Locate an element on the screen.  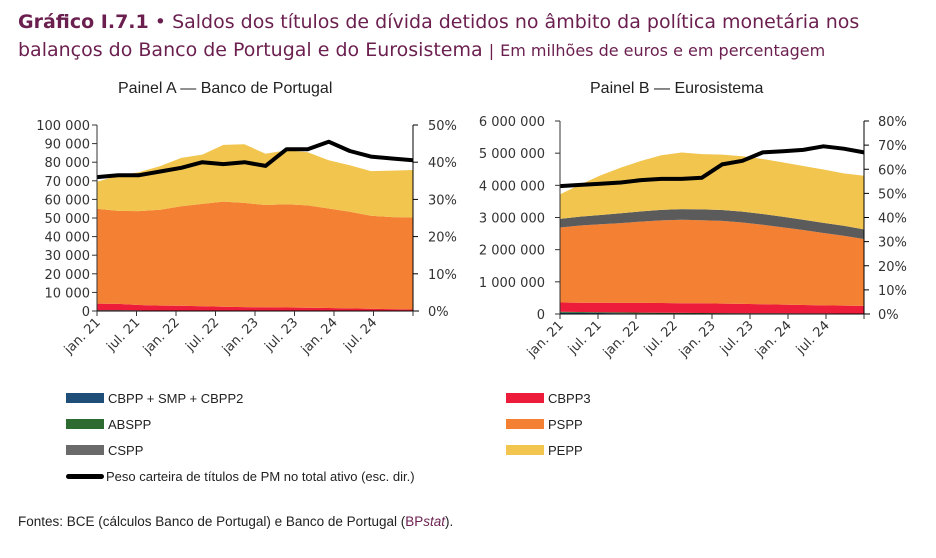
panel-a-y-tick-label: 0 is located at coordinates (86, 312).